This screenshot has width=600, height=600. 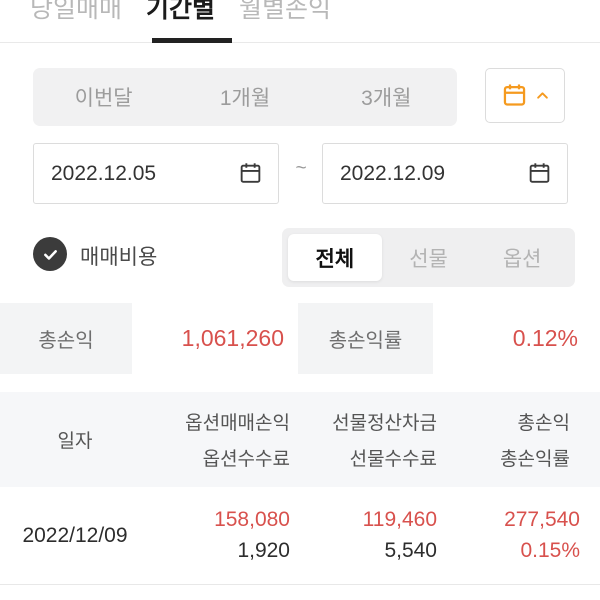 I want to click on active-tab-underline, so click(x=192, y=40).